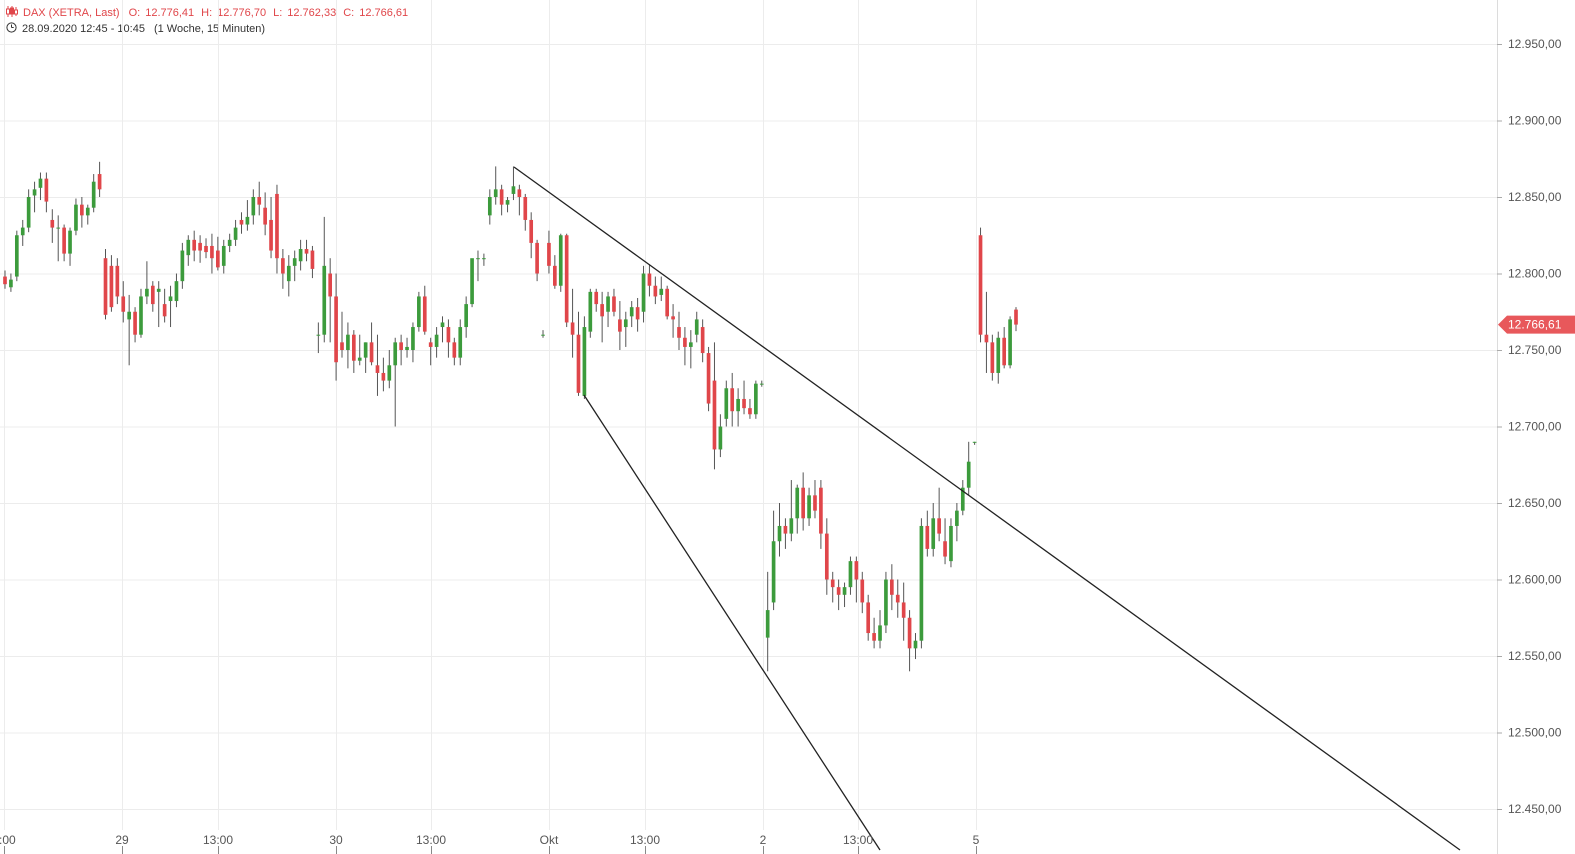 This screenshot has width=1575, height=854. I want to click on y-tick-label: 12.800,00, so click(1535, 274).